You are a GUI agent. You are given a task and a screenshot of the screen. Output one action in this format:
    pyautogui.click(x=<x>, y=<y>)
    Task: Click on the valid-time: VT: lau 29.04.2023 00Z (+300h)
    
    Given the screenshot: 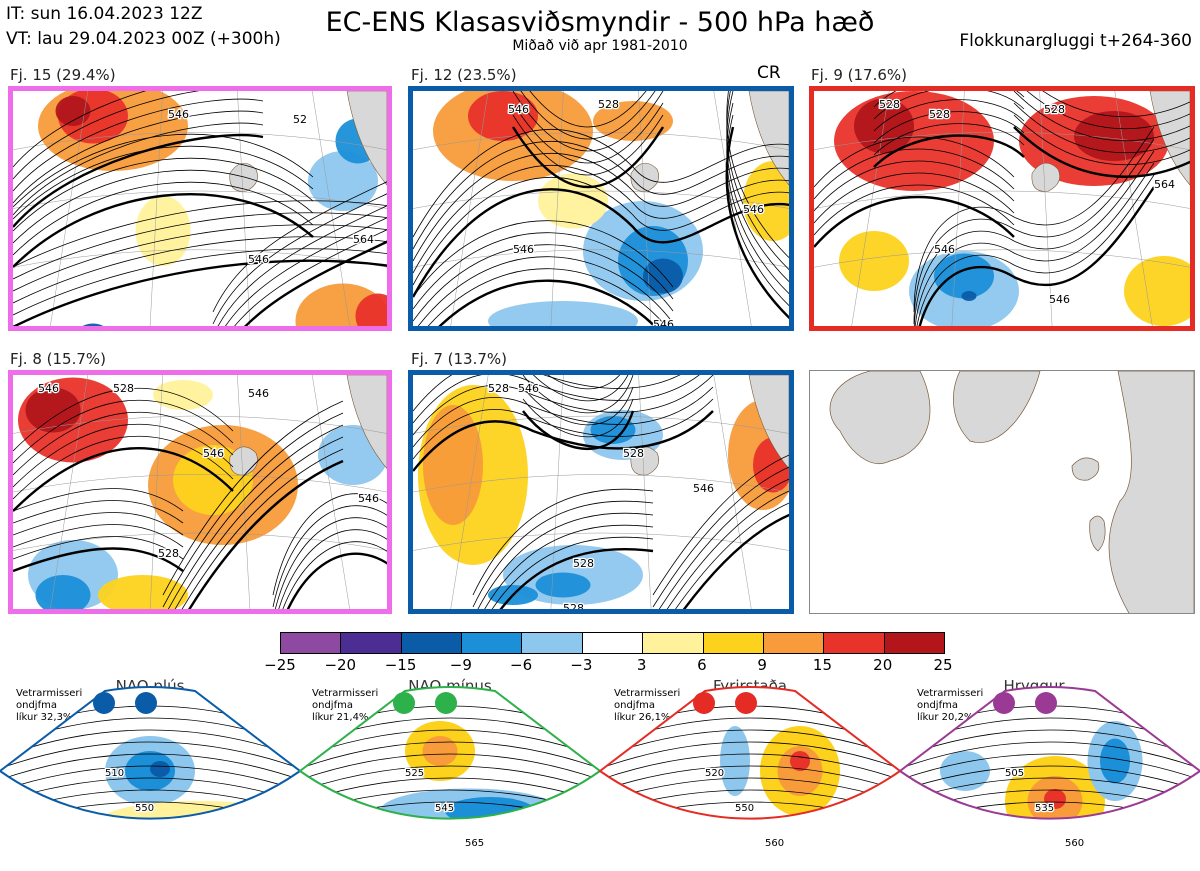 What is the action you would take?
    pyautogui.click(x=143, y=39)
    